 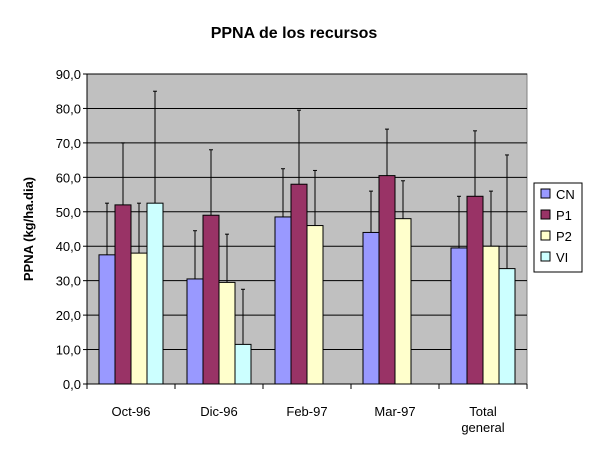 I want to click on legend-swatch-p1, so click(x=545, y=214).